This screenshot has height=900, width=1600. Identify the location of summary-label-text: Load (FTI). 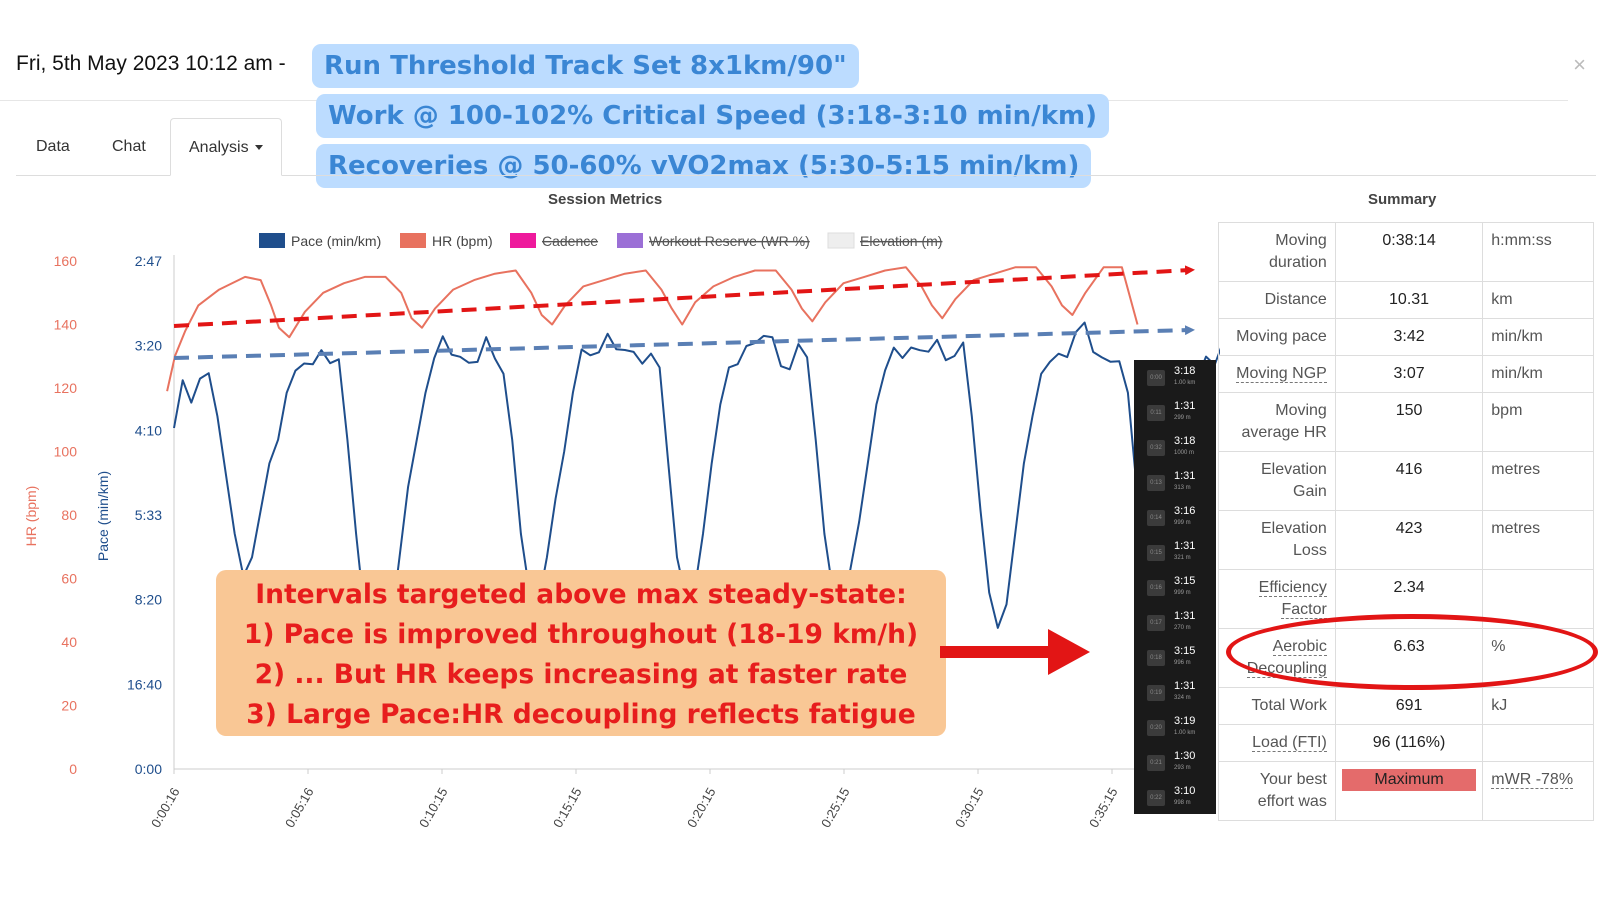
(1289, 743).